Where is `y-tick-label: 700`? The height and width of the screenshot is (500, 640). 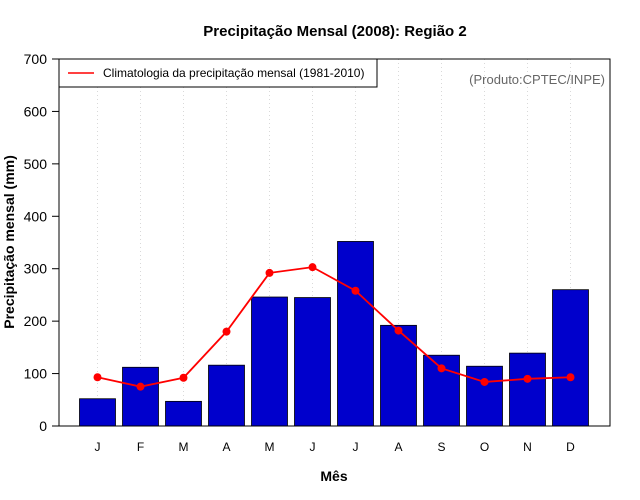
y-tick-label: 700 is located at coordinates (36, 59).